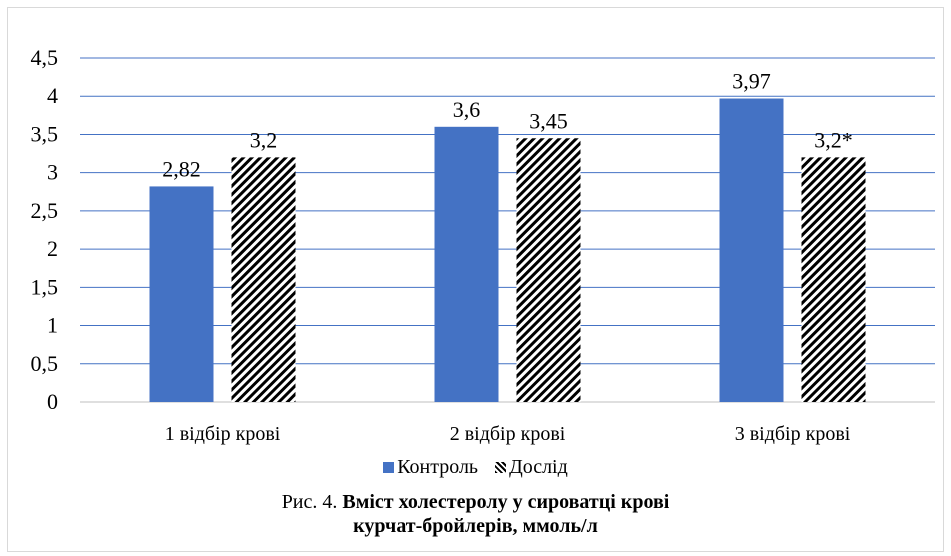  What do you see at coordinates (45, 286) in the screenshot?
I see `y-tick-label: 1,5` at bounding box center [45, 286].